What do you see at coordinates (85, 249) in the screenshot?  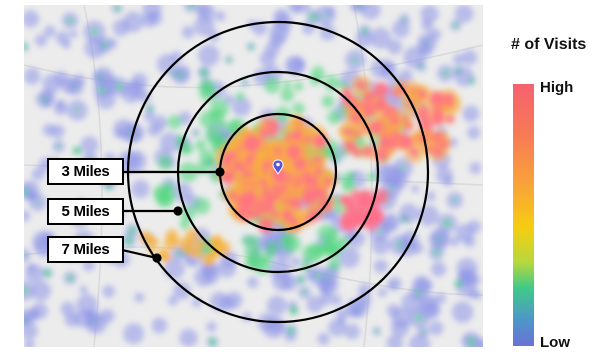 I see `ring-label-7-miles: 7 Miles` at bounding box center [85, 249].